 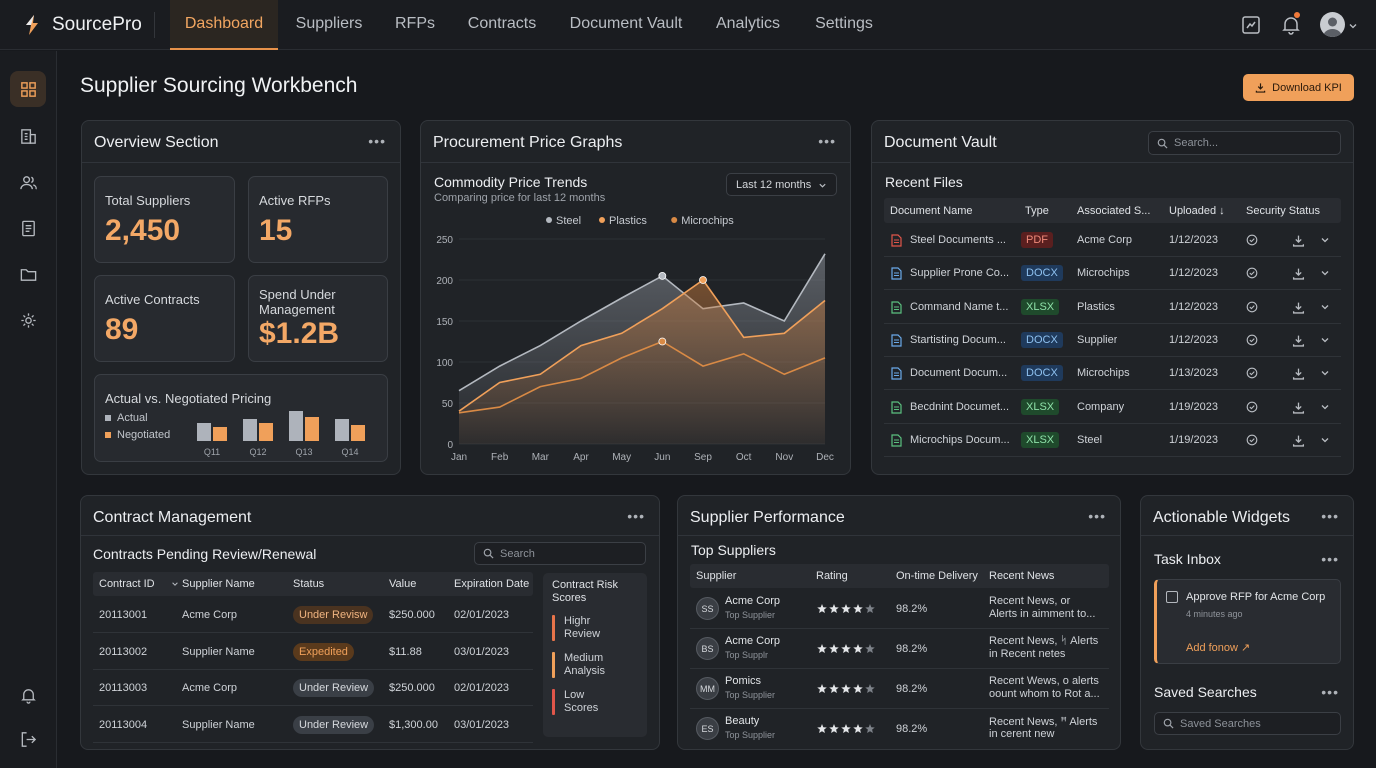 I want to click on app-logo: SourcePro, so click(x=81, y=25).